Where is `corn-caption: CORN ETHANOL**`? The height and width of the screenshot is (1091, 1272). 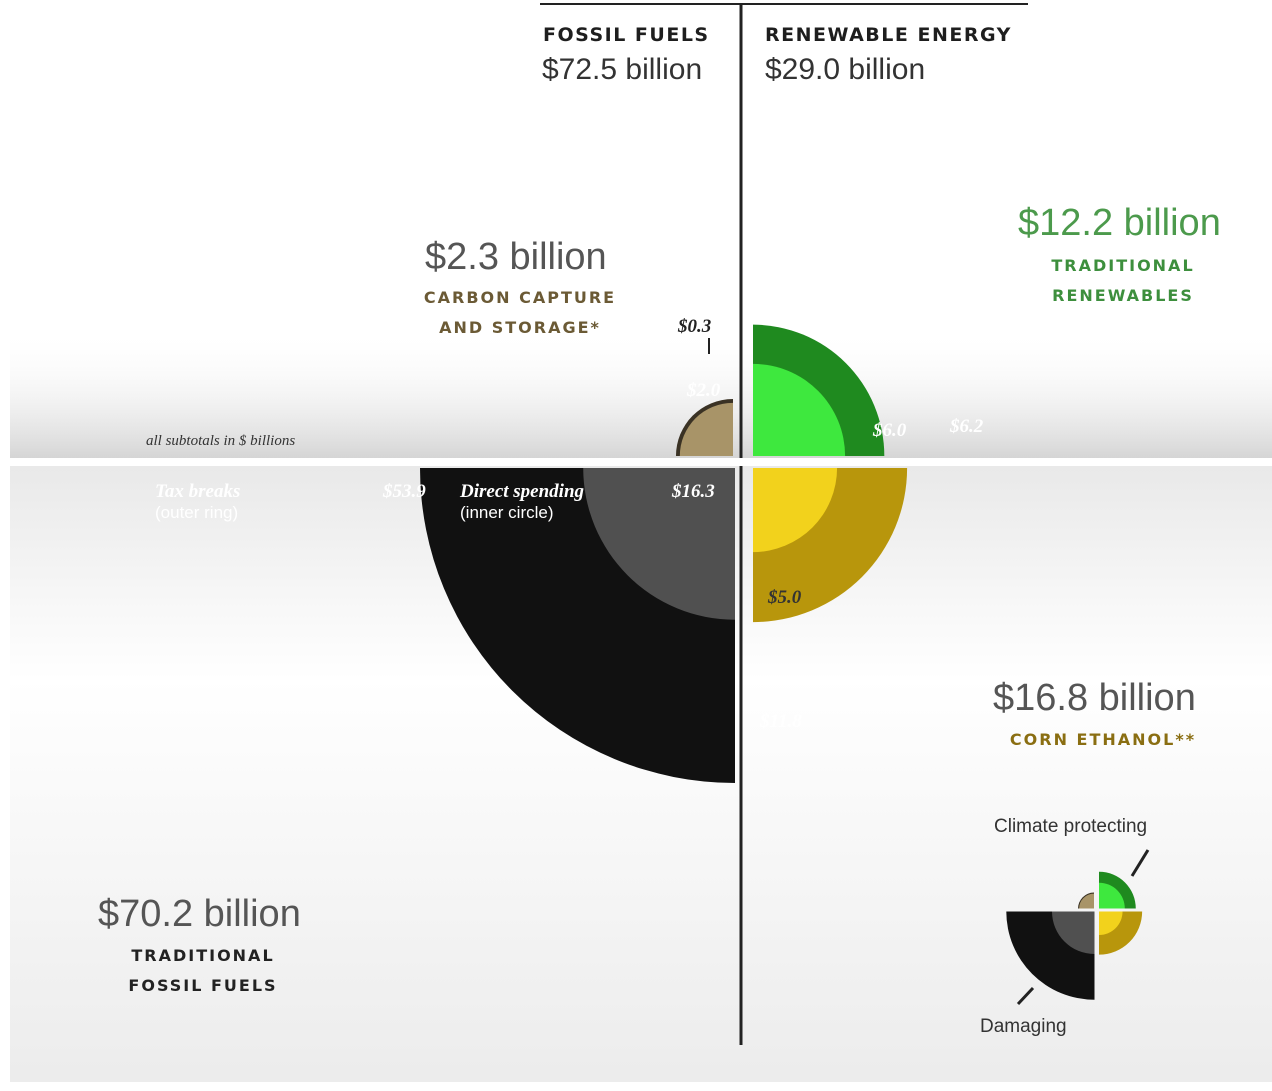
corn-caption: CORN ETHANOL** is located at coordinates (1103, 740).